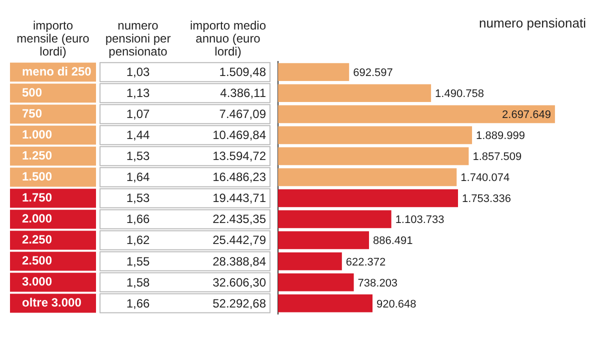 This screenshot has height=337, width=600. What do you see at coordinates (37, 219) in the screenshot?
I see `y-tick-label: 2.000` at bounding box center [37, 219].